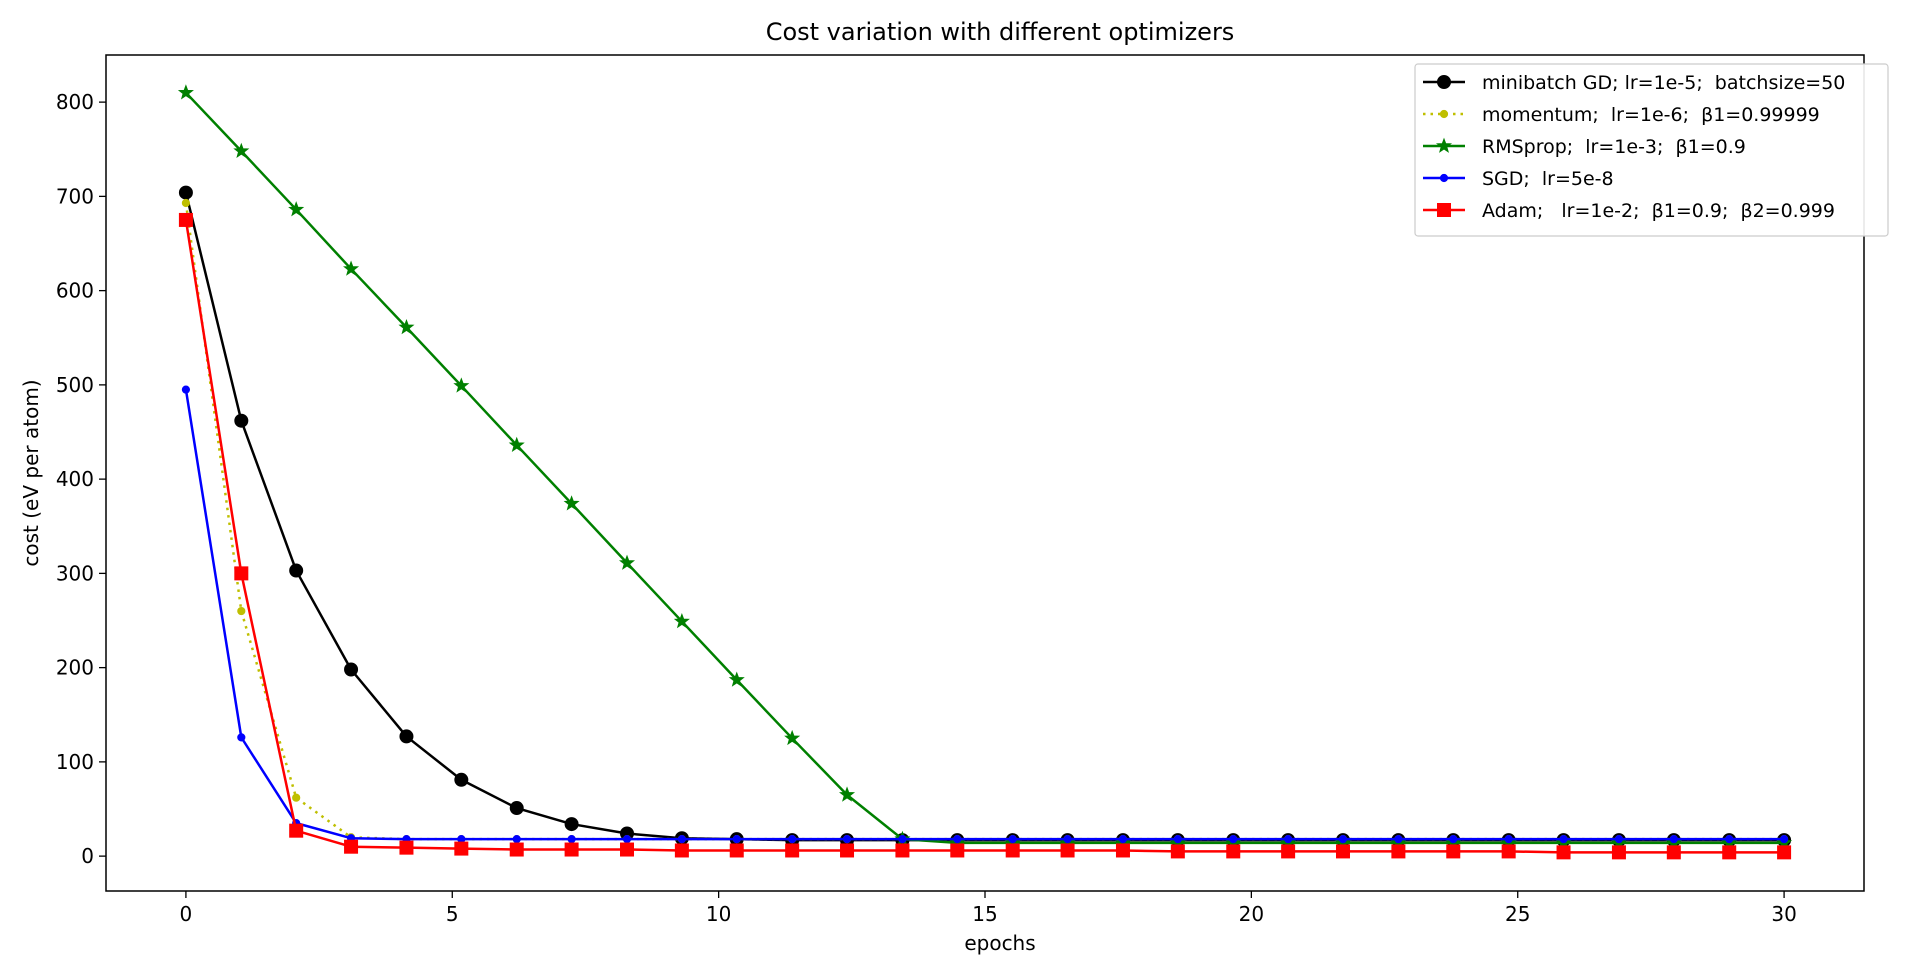 This screenshot has width=1920, height=976. I want to click on legend-label: minibatch GD; lr=1e-5; batchsize=50, so click(1663, 83).